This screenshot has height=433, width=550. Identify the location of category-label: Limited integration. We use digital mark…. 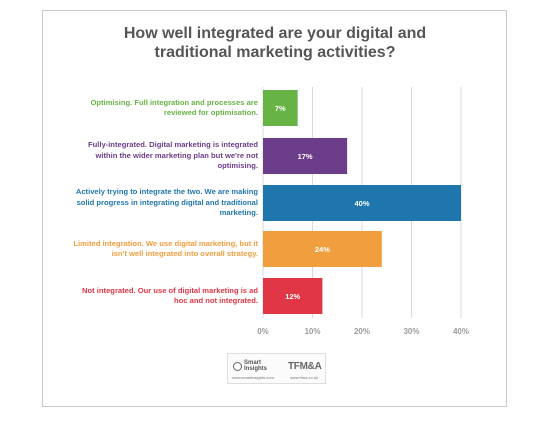
(163, 249).